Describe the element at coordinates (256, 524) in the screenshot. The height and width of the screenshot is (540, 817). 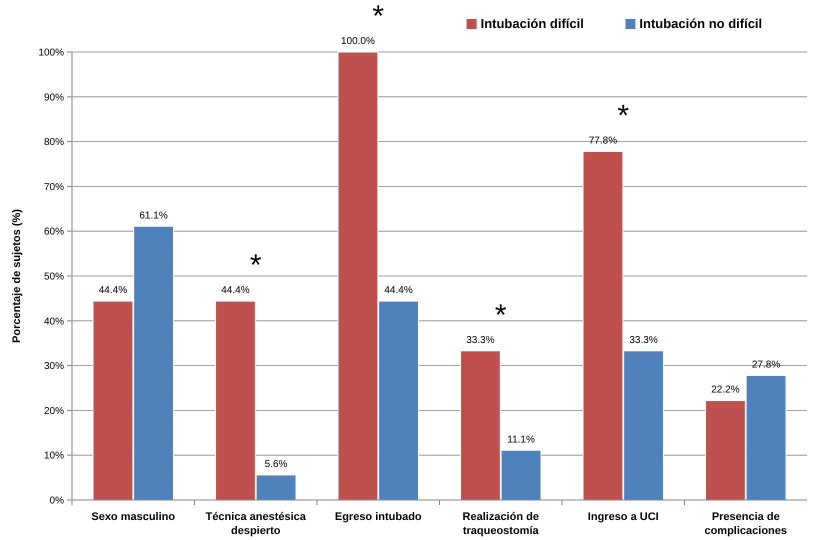
I see `x-tick-label: Técnica anestésica despierto` at that location.